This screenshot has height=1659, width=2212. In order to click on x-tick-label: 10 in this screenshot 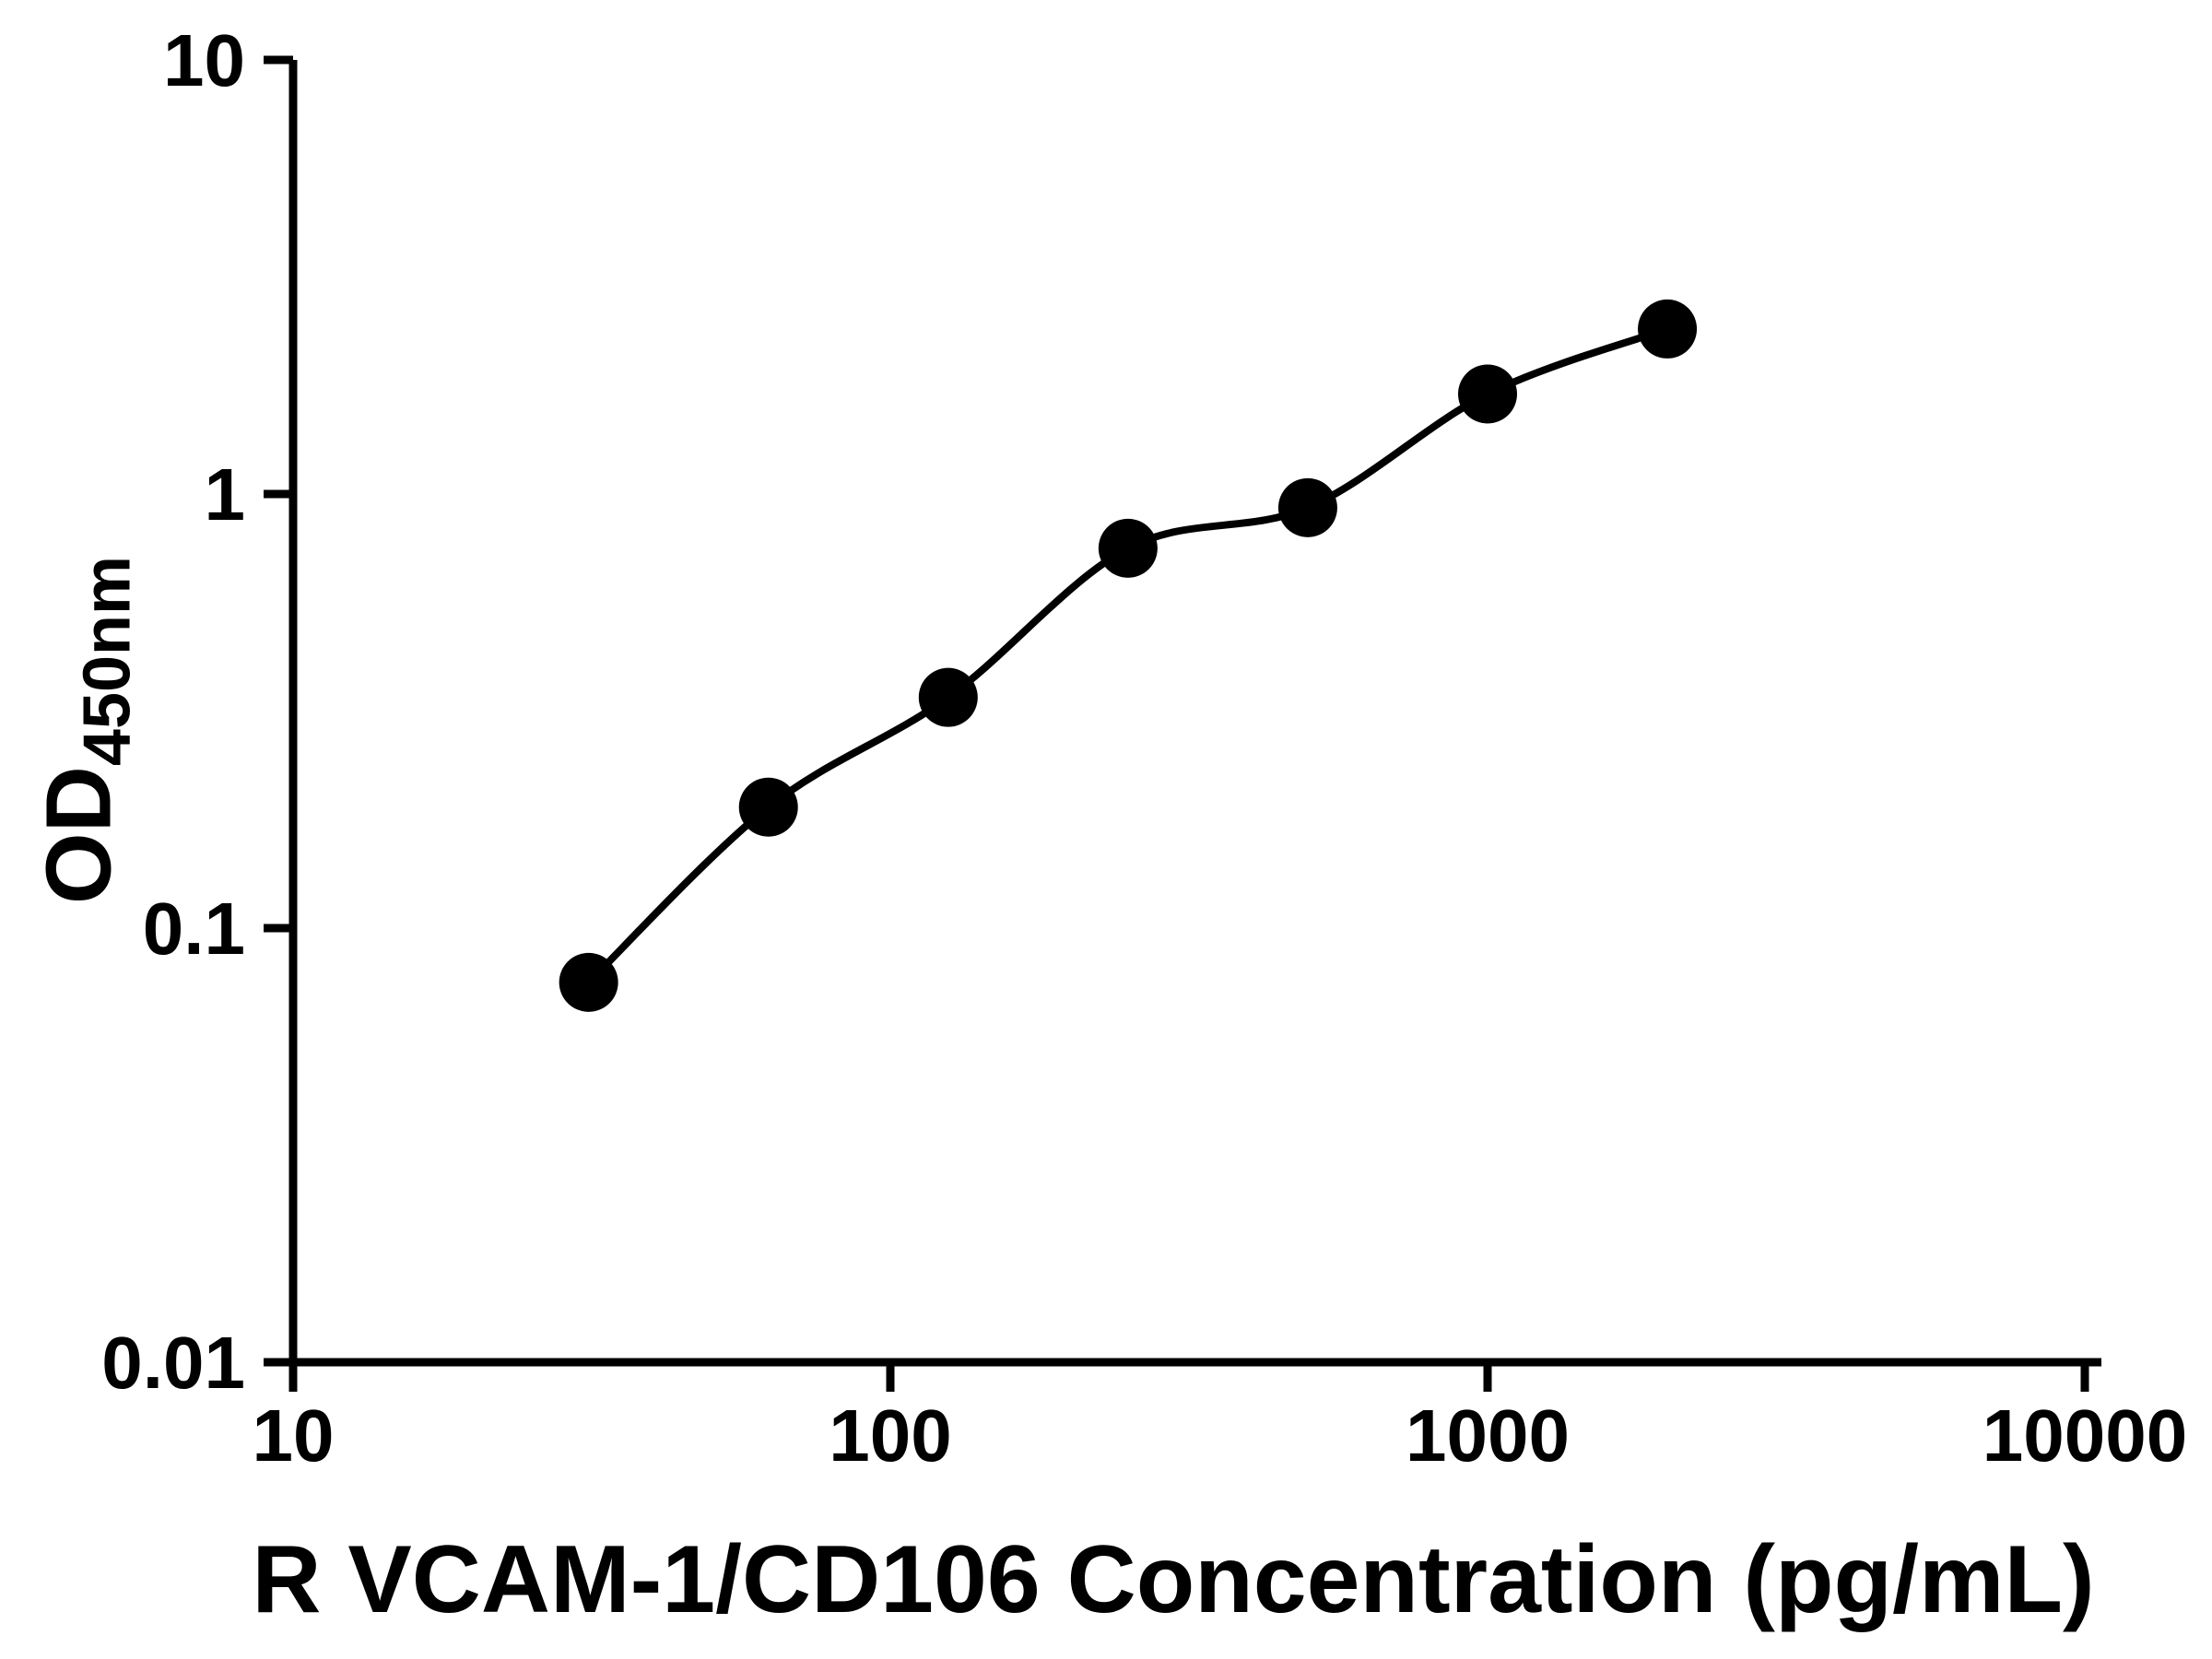, I will do `click(294, 1435)`.